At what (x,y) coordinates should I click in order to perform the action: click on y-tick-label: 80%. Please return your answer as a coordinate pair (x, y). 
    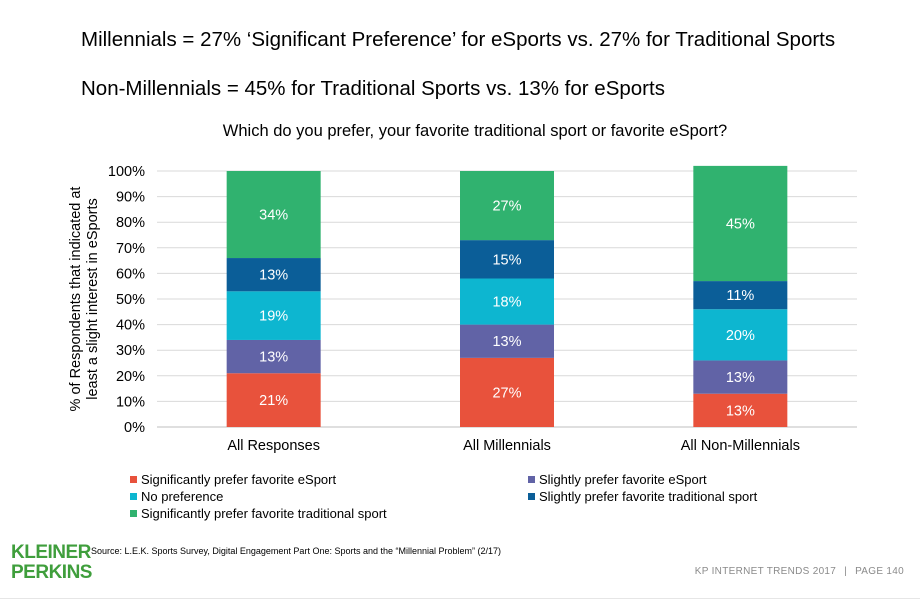
    Looking at the image, I should click on (130, 223).